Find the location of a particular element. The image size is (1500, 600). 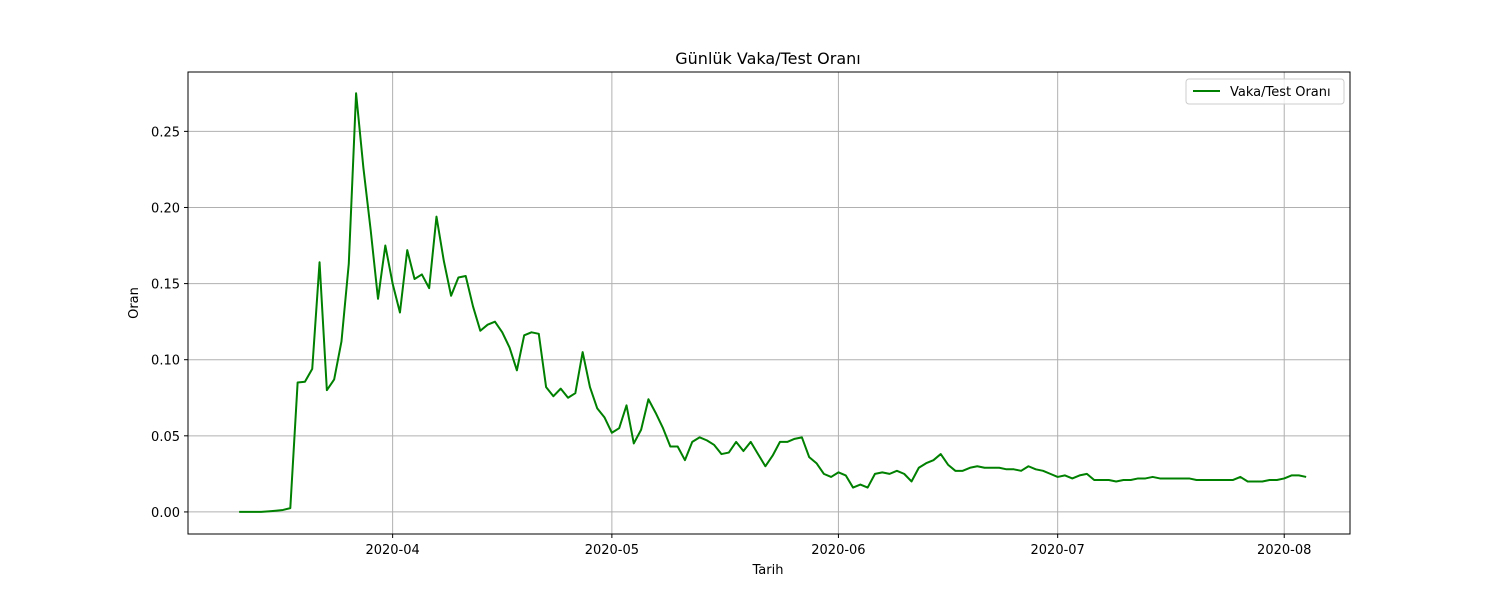

x-tick-label: 2020-08 is located at coordinates (1284, 550).